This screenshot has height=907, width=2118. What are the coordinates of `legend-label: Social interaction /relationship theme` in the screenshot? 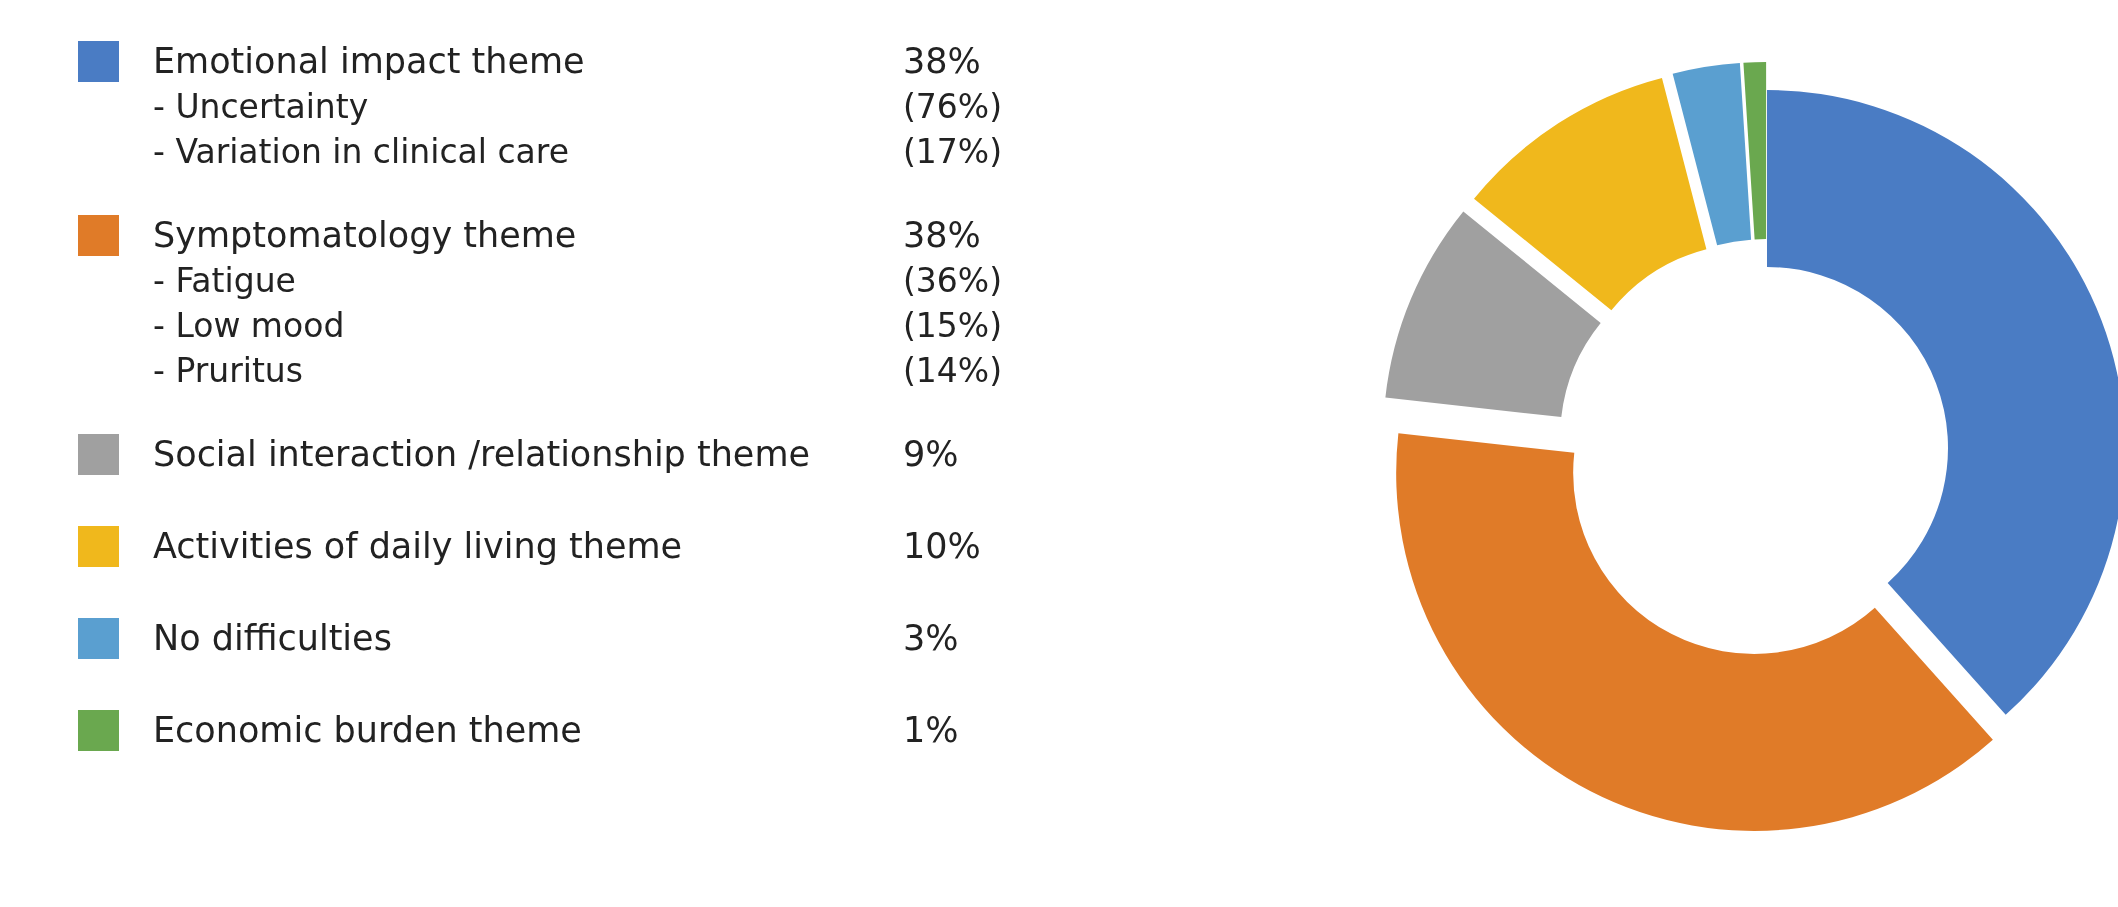 It's located at (482, 454).